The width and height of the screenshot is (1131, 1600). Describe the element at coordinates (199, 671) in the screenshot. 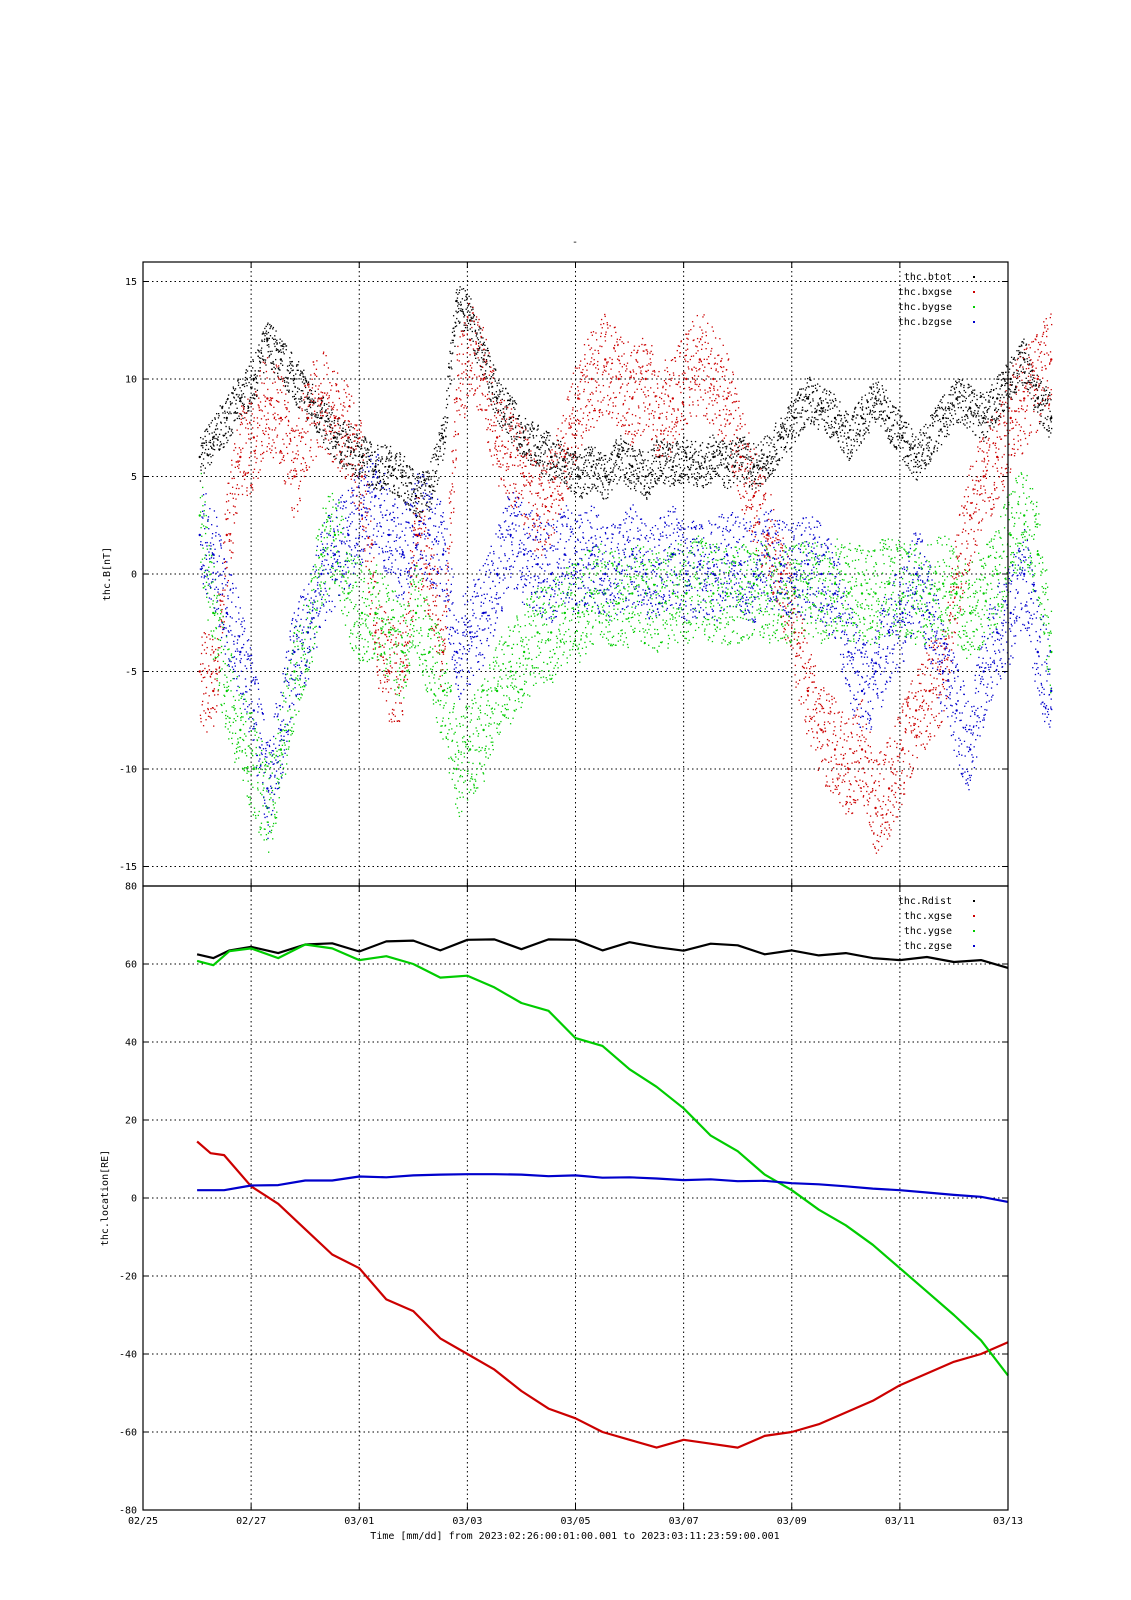

I see `data-point` at that location.